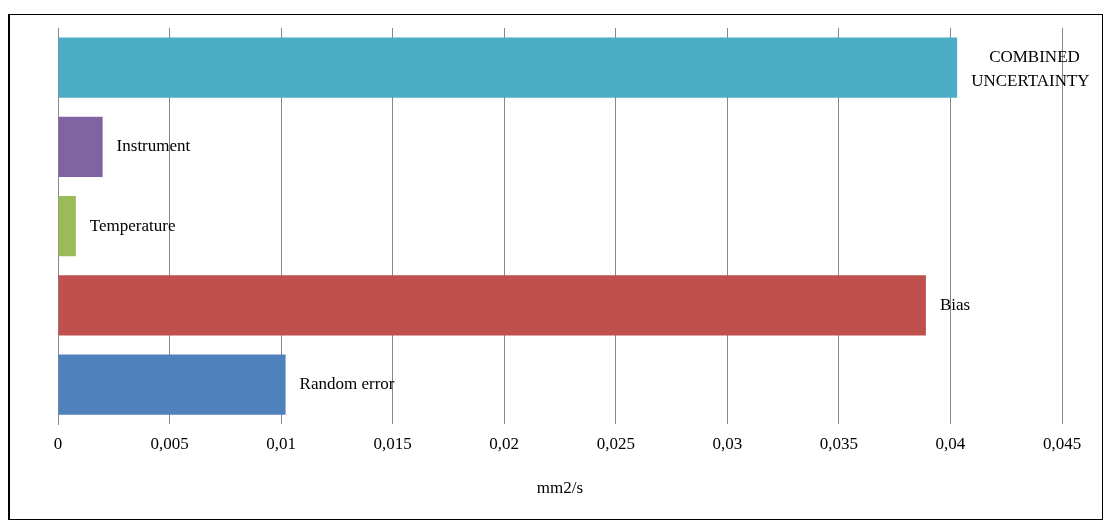 This screenshot has height=523, width=1107. Describe the element at coordinates (615, 443) in the screenshot. I see `x-tick-label: 0,025` at that location.